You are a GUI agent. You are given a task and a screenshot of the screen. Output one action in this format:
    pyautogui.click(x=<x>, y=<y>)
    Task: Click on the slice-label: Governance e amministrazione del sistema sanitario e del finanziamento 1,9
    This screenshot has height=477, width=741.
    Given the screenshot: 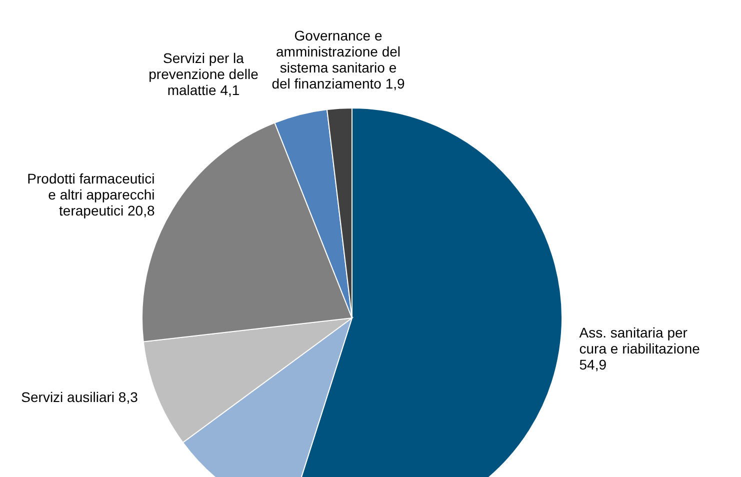 What is the action you would take?
    pyautogui.click(x=339, y=59)
    